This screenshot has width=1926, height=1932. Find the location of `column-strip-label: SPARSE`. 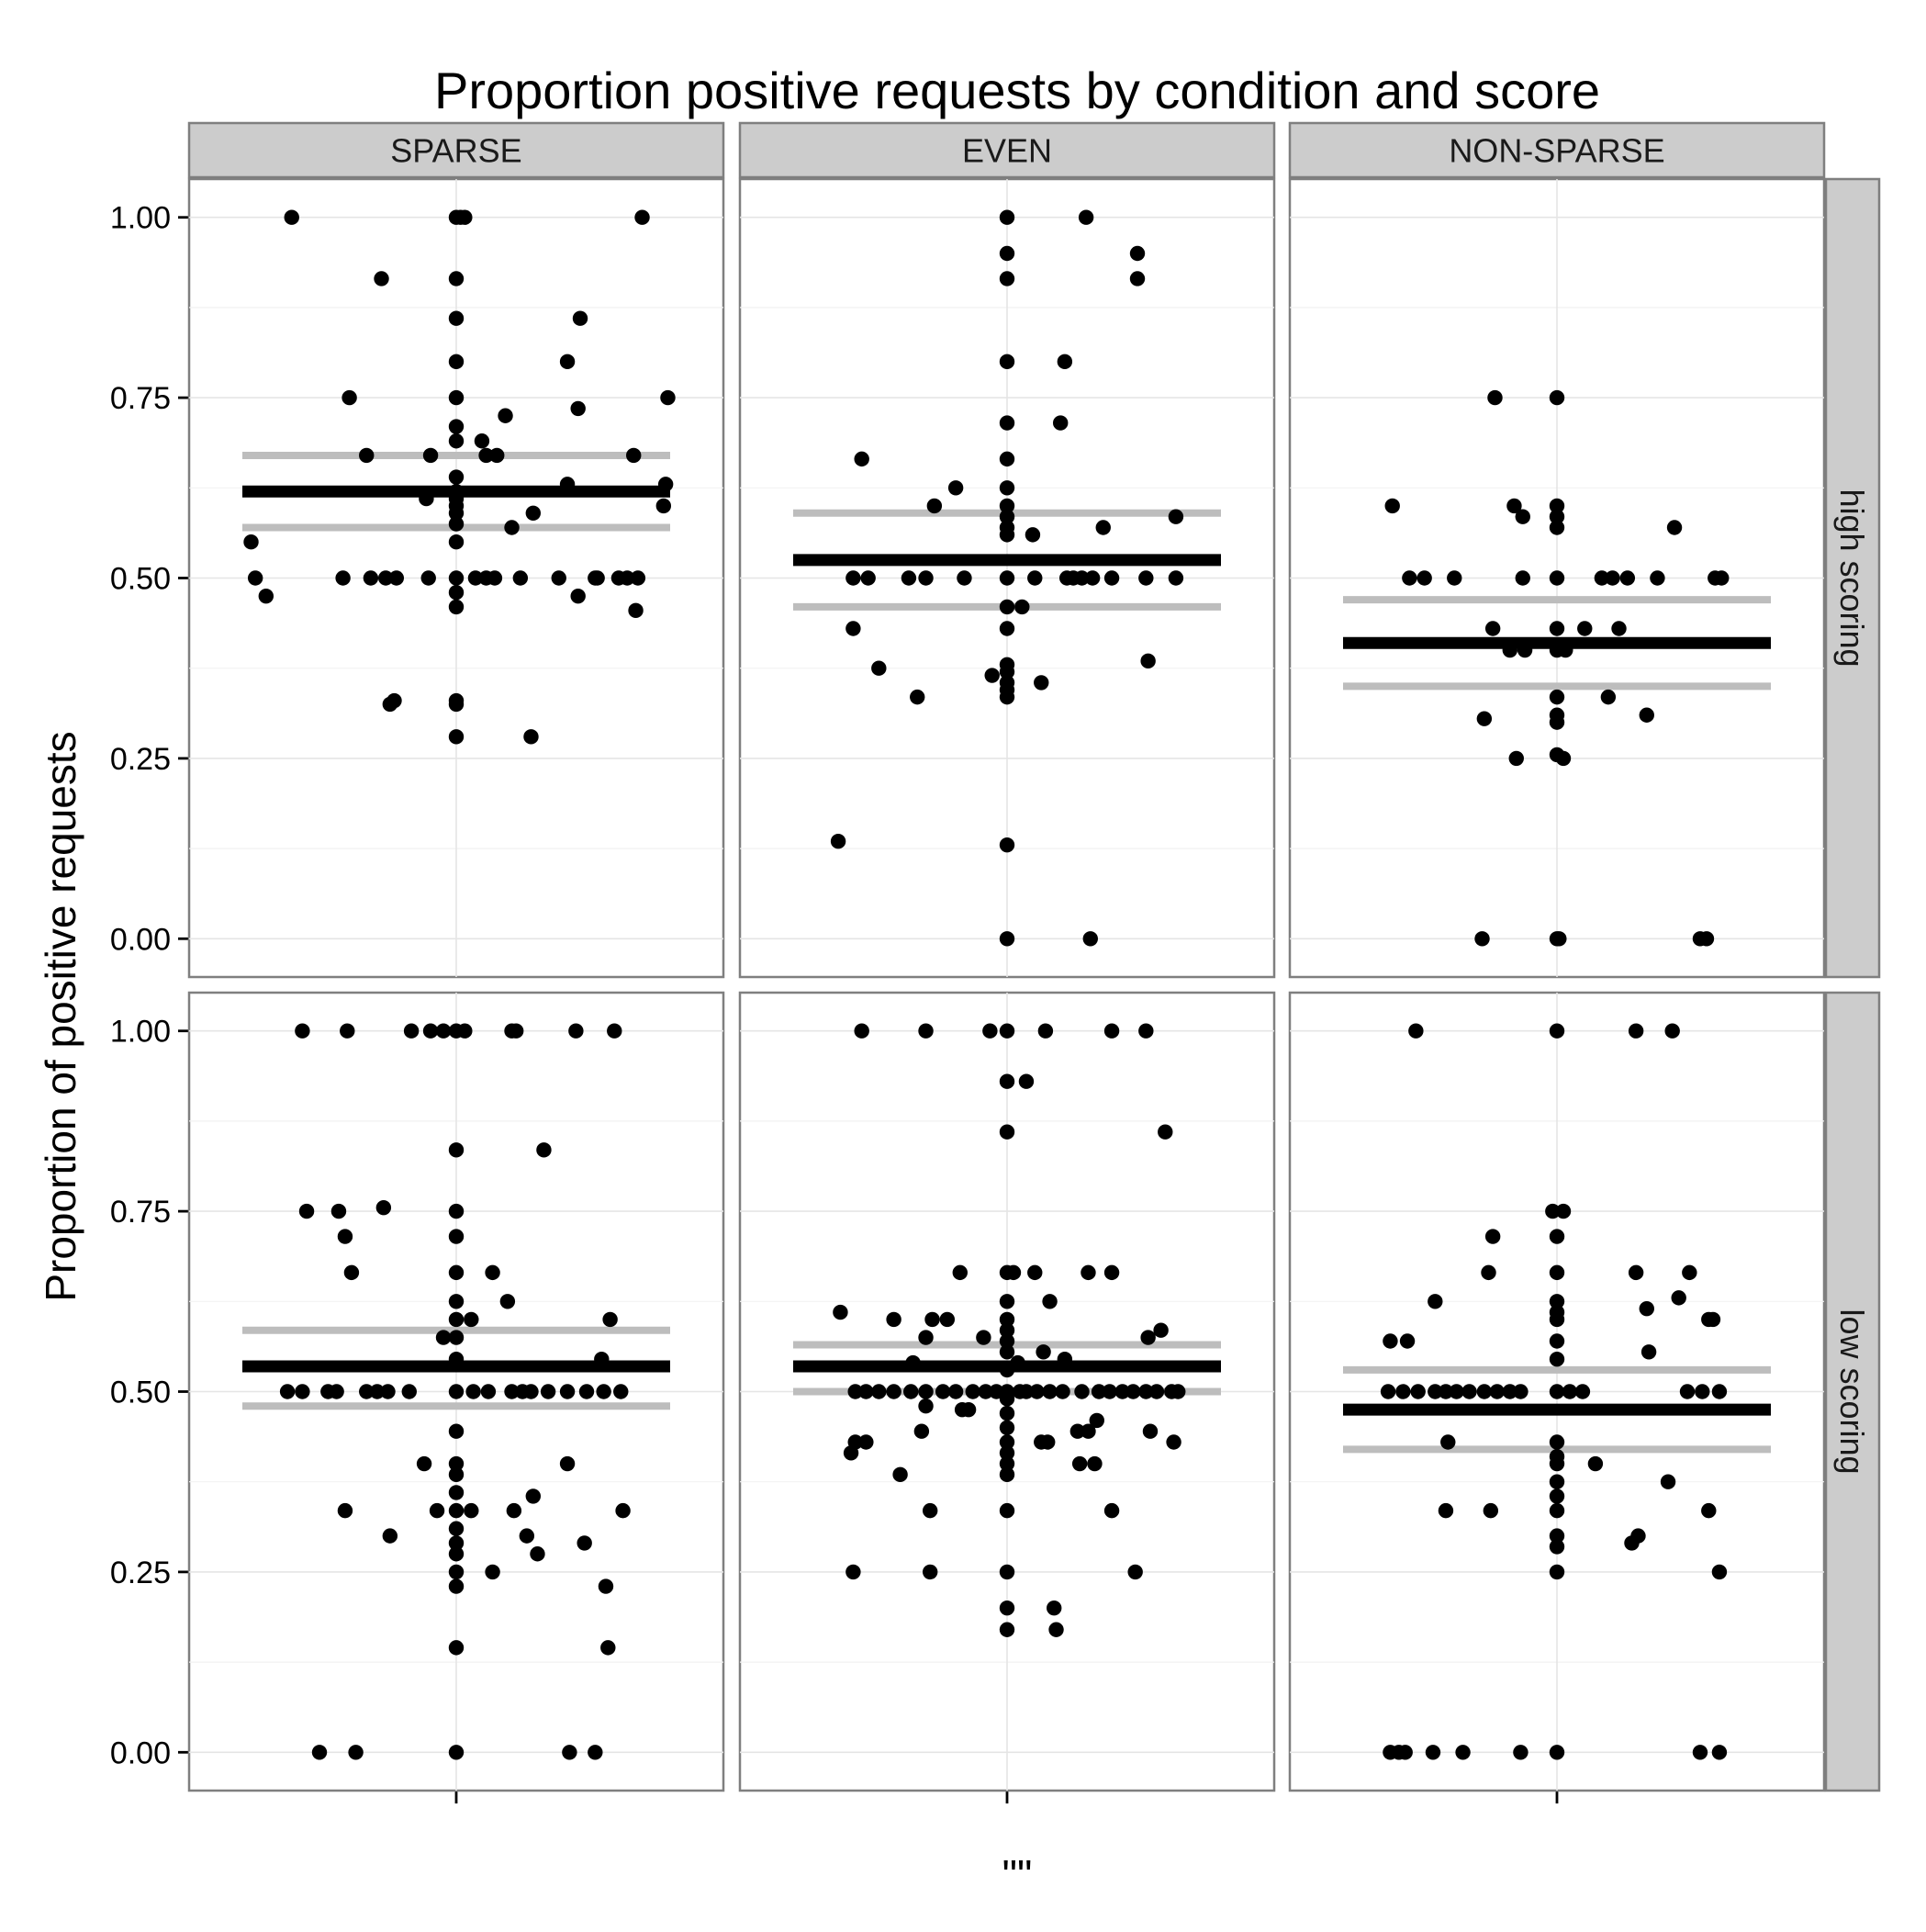

column-strip-label: SPARSE is located at coordinates (455, 151).